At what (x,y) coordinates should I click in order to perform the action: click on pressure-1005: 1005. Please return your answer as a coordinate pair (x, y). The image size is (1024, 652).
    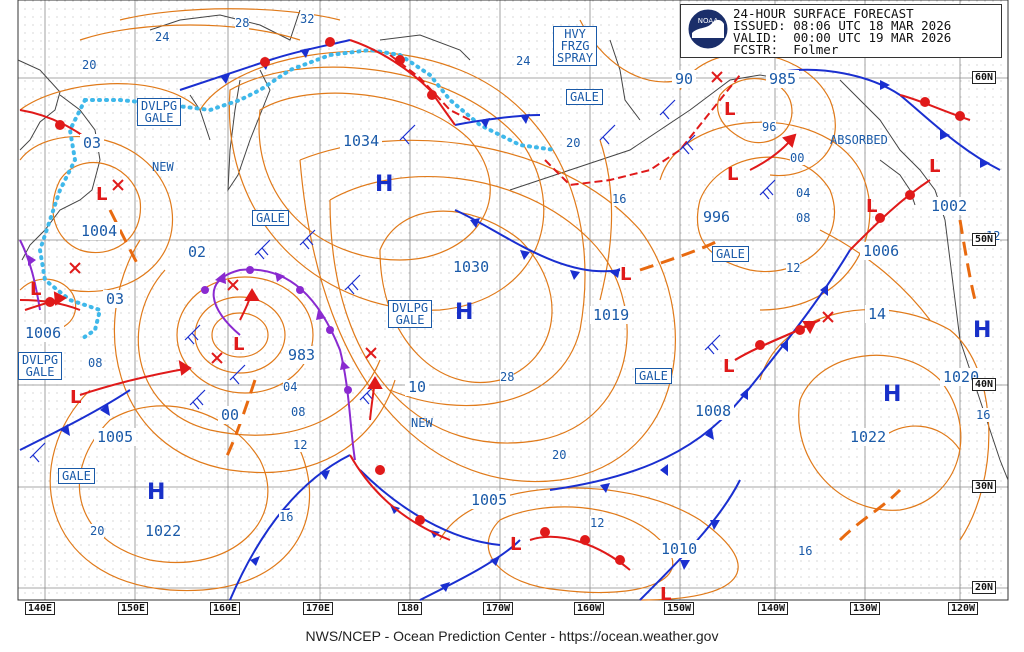
    Looking at the image, I should click on (115, 437).